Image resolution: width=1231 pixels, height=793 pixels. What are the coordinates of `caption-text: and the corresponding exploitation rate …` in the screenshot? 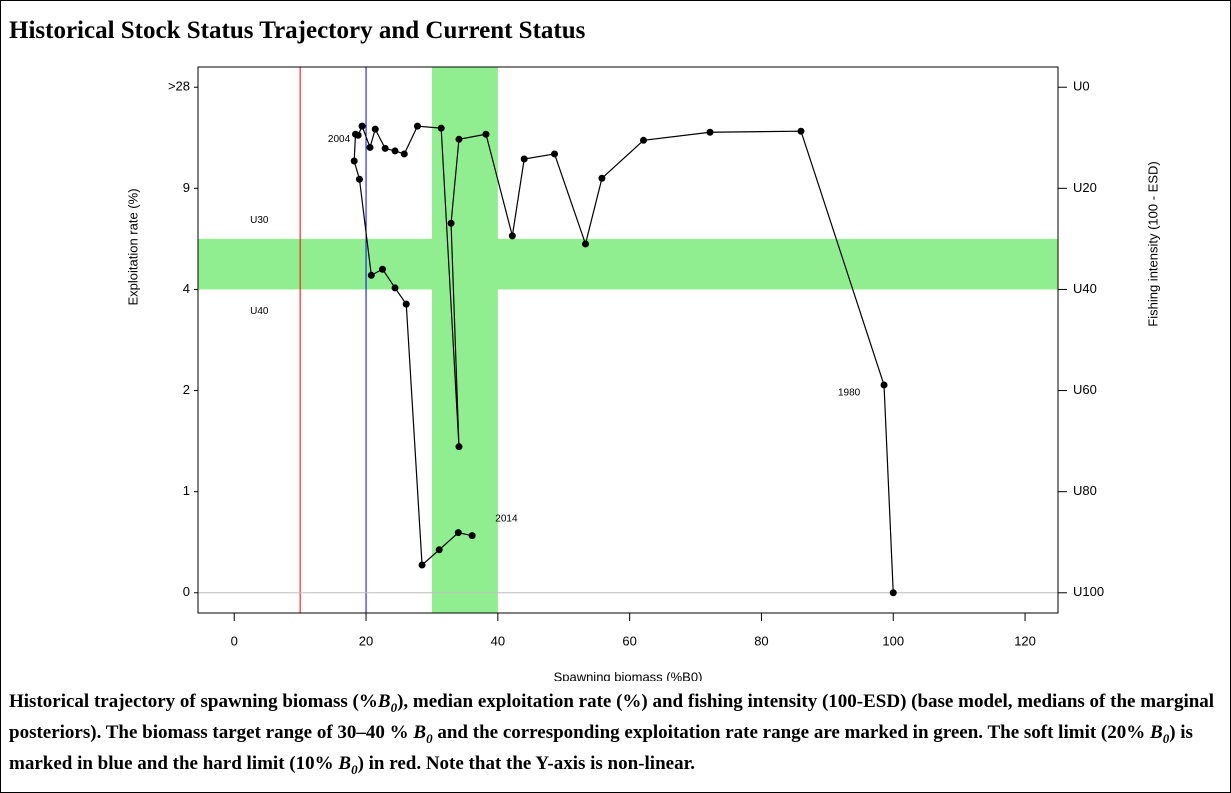 It's located at (791, 732).